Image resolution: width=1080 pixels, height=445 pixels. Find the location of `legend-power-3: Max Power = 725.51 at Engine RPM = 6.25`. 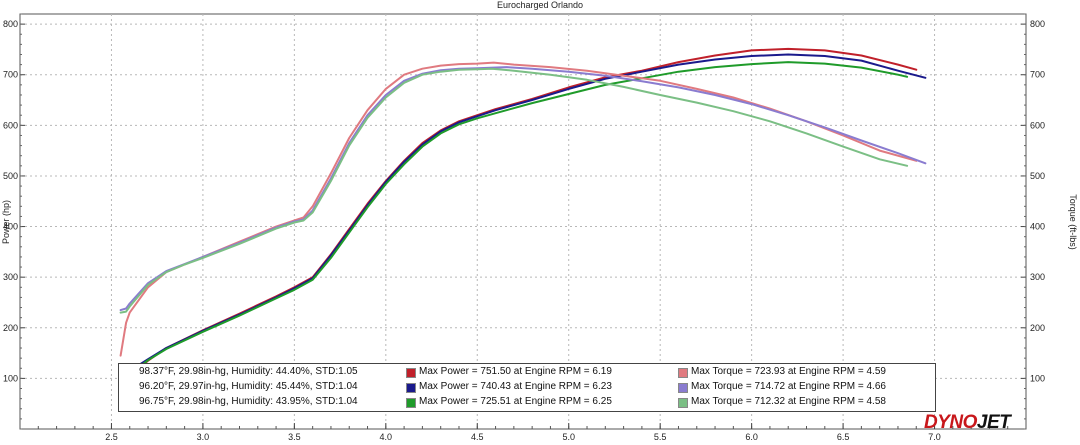

legend-power-3: Max Power = 725.51 at Engine RPM = 6.25 is located at coordinates (515, 401).